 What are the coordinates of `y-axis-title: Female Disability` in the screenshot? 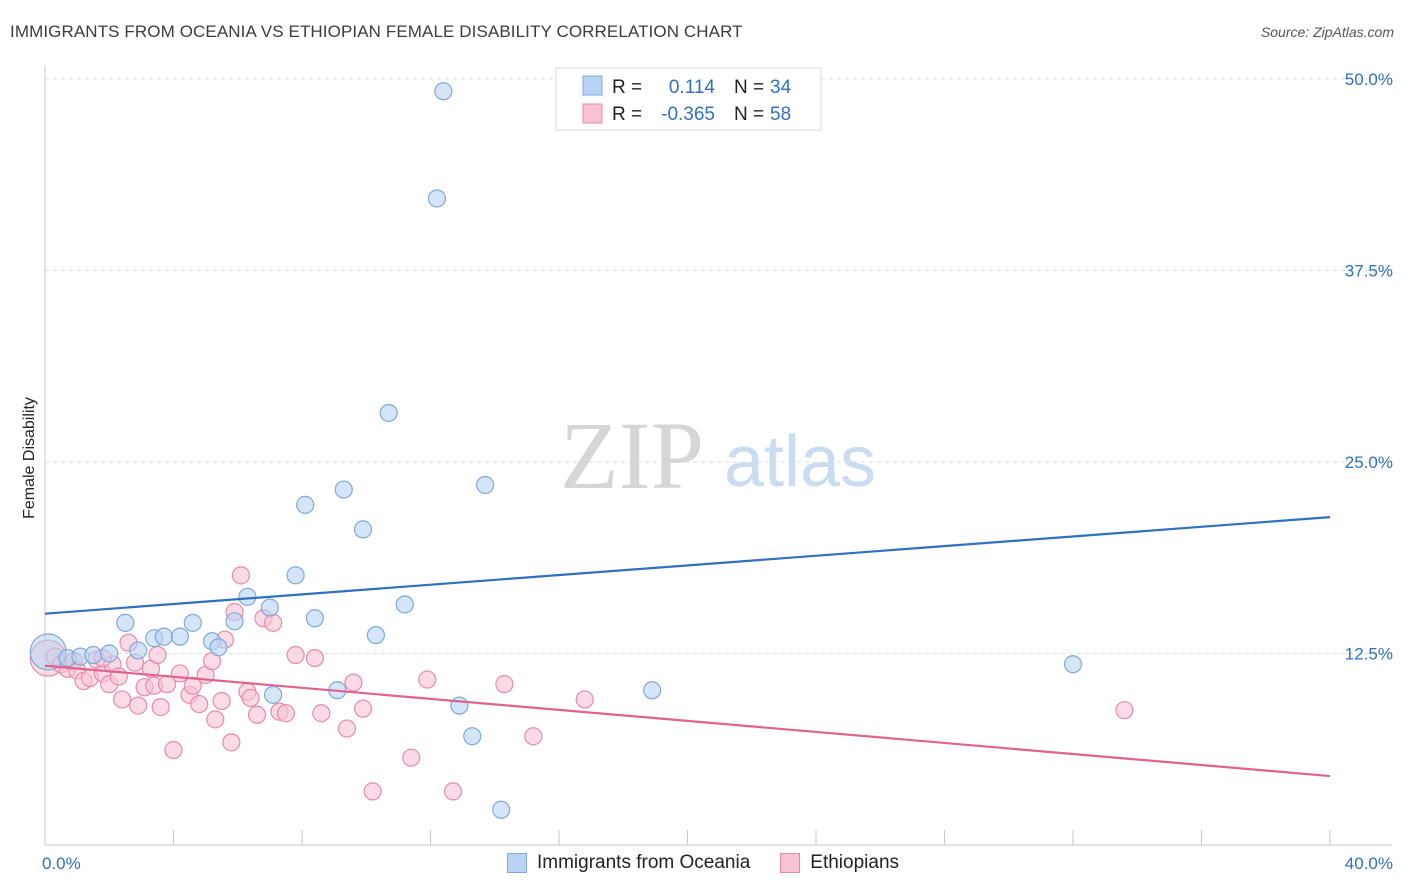 It's located at (29, 458).